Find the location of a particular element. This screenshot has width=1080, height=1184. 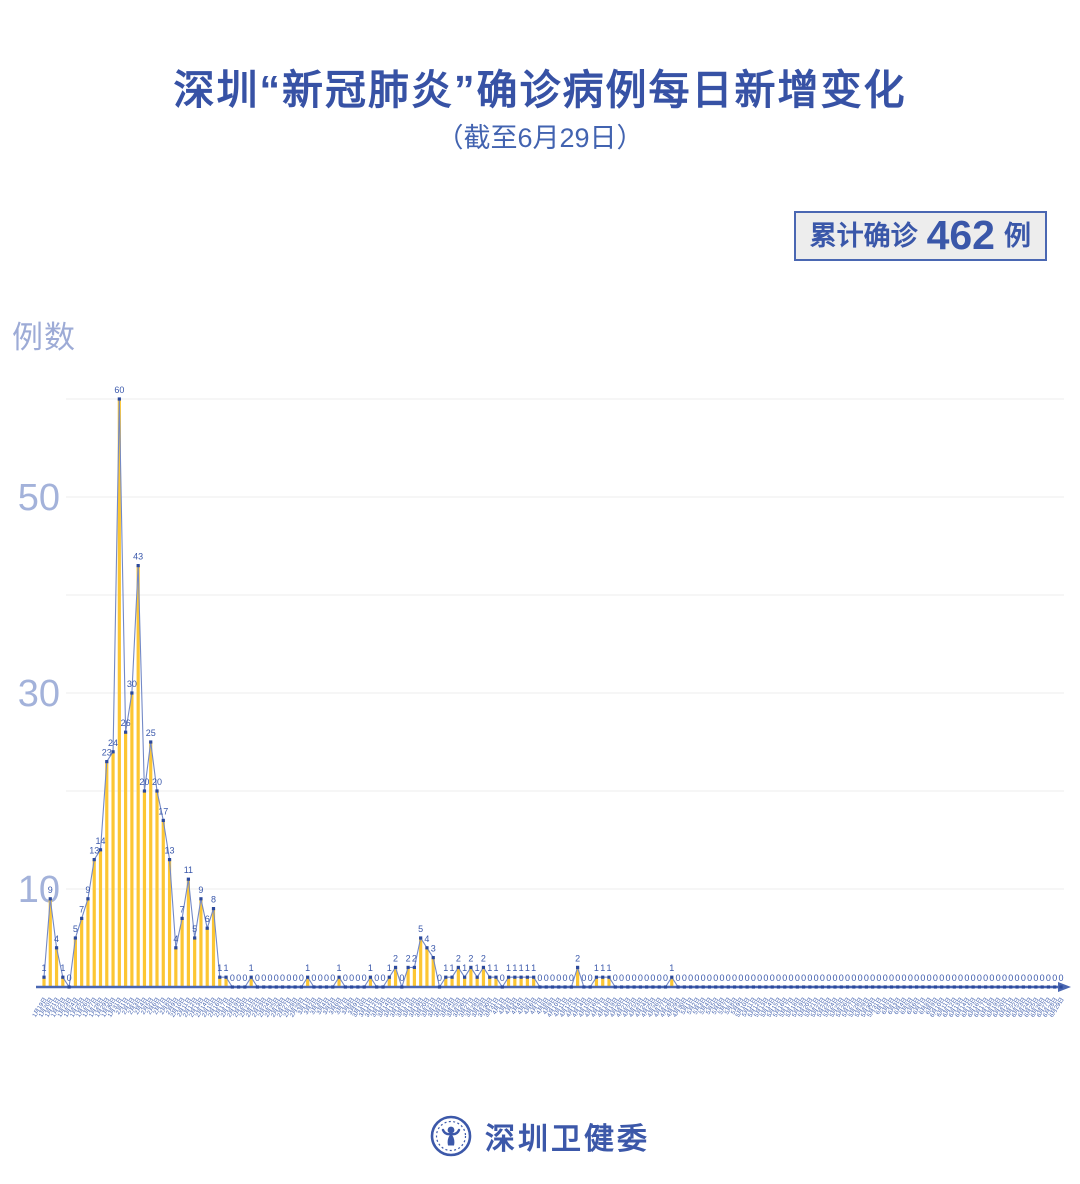

value-label: 9 is located at coordinates (50, 890).